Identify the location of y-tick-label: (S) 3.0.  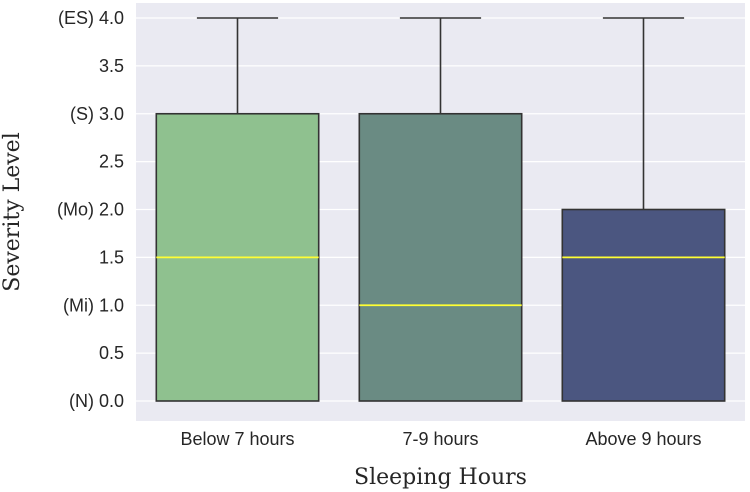
(97, 114).